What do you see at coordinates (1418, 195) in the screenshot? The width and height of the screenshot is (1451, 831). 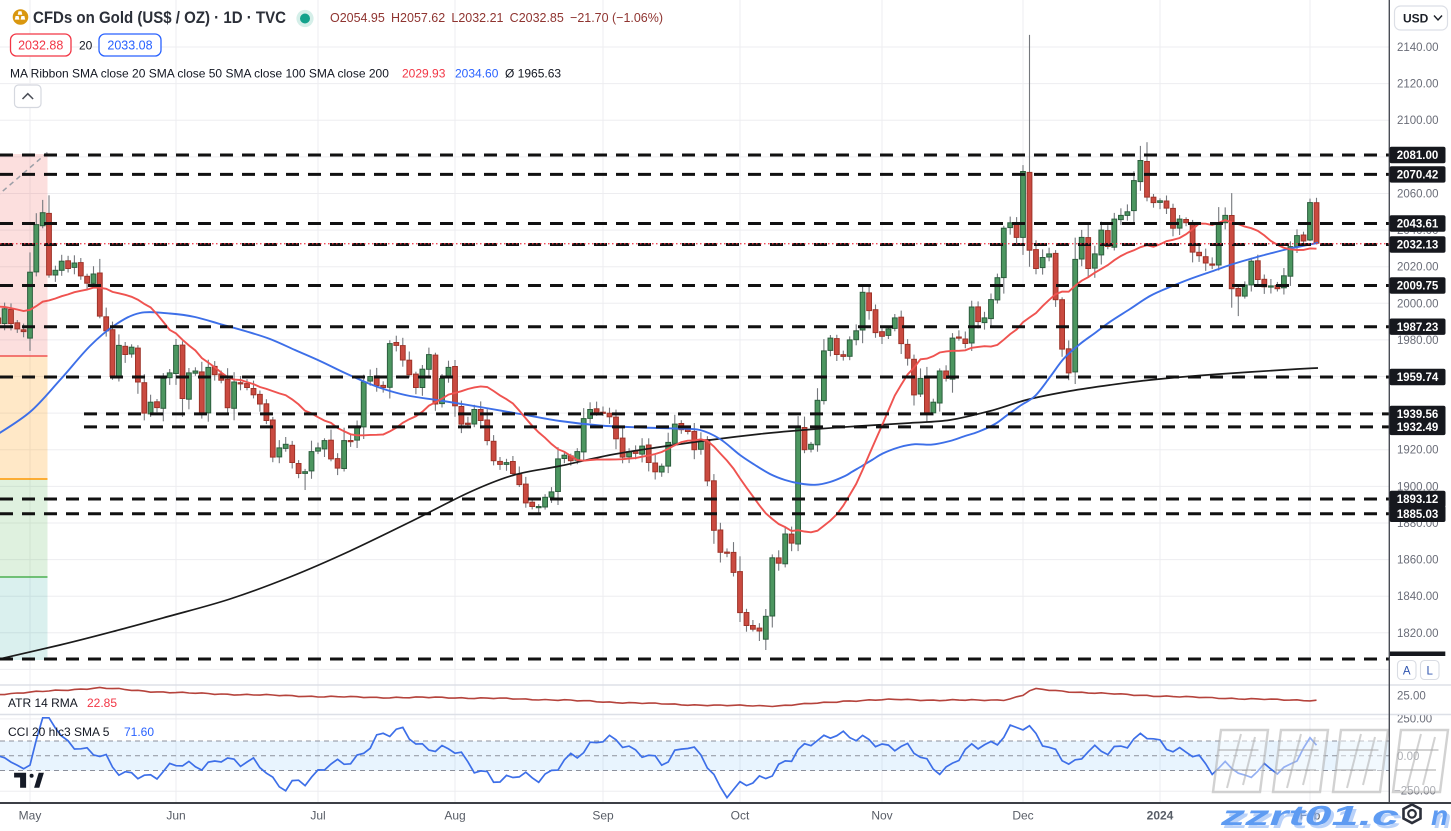 I see `svg-text: 2060.00` at bounding box center [1418, 195].